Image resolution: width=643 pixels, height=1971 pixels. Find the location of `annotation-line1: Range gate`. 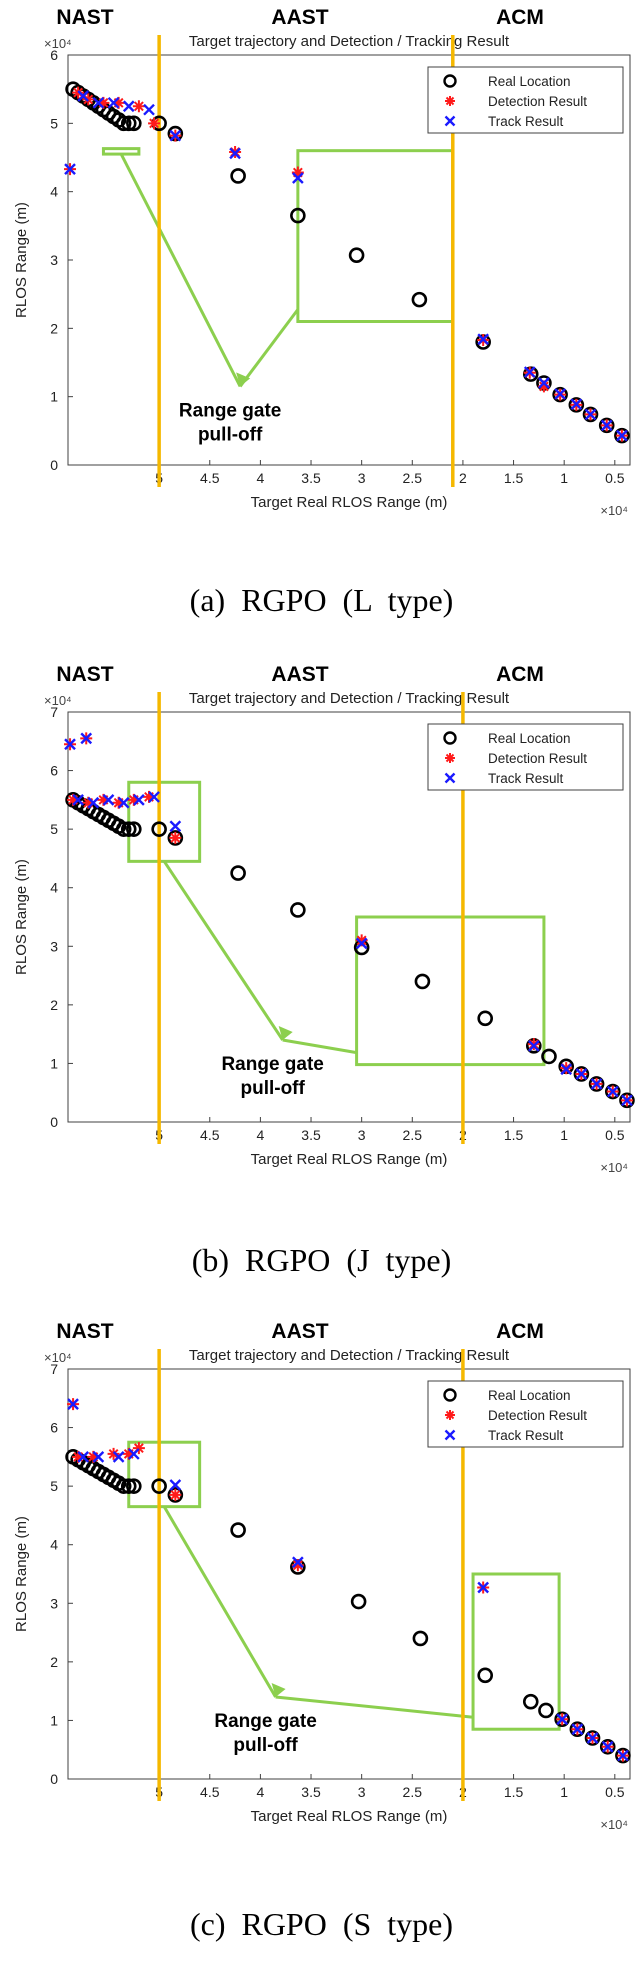

annotation-line1: Range gate is located at coordinates (230, 410).